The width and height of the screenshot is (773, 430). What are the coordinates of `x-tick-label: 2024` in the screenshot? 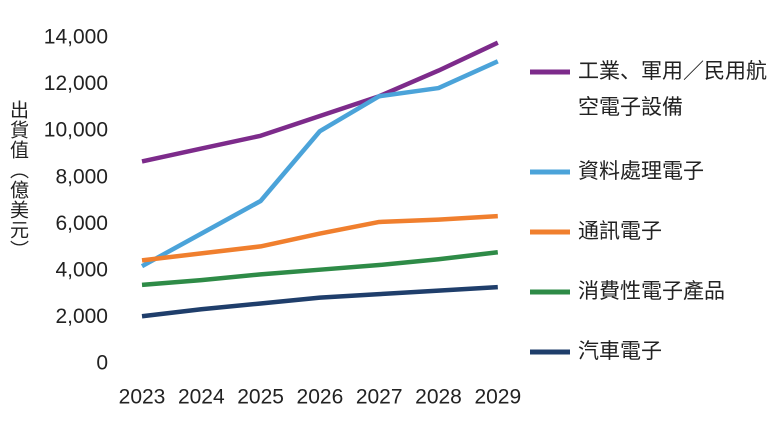 It's located at (201, 397).